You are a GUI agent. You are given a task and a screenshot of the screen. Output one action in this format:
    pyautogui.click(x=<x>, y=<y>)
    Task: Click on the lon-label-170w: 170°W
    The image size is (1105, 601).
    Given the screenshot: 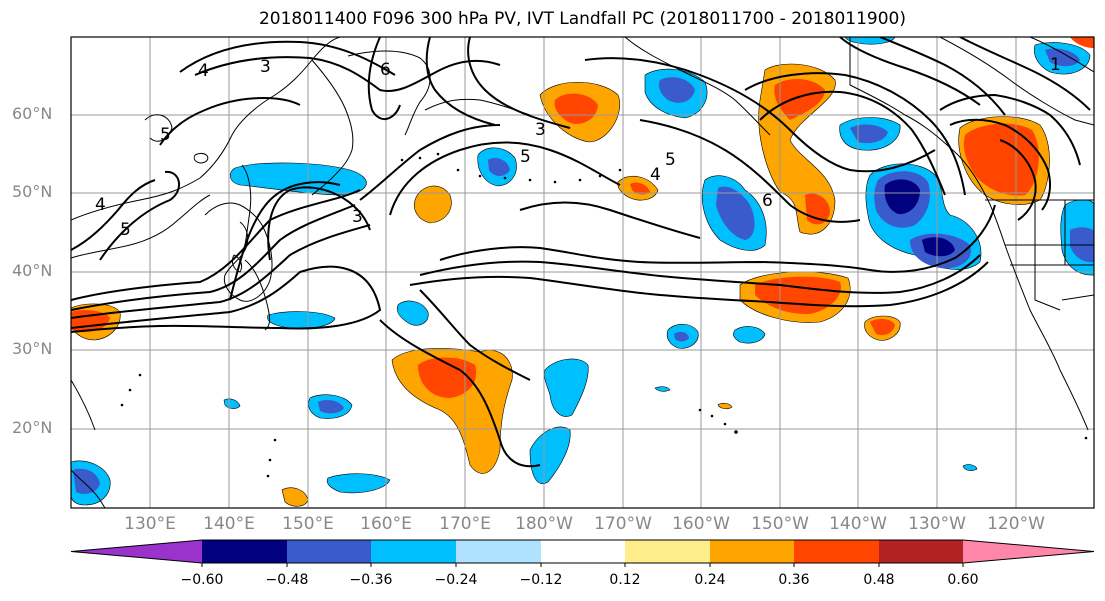 What is the action you would take?
    pyautogui.click(x=623, y=524)
    